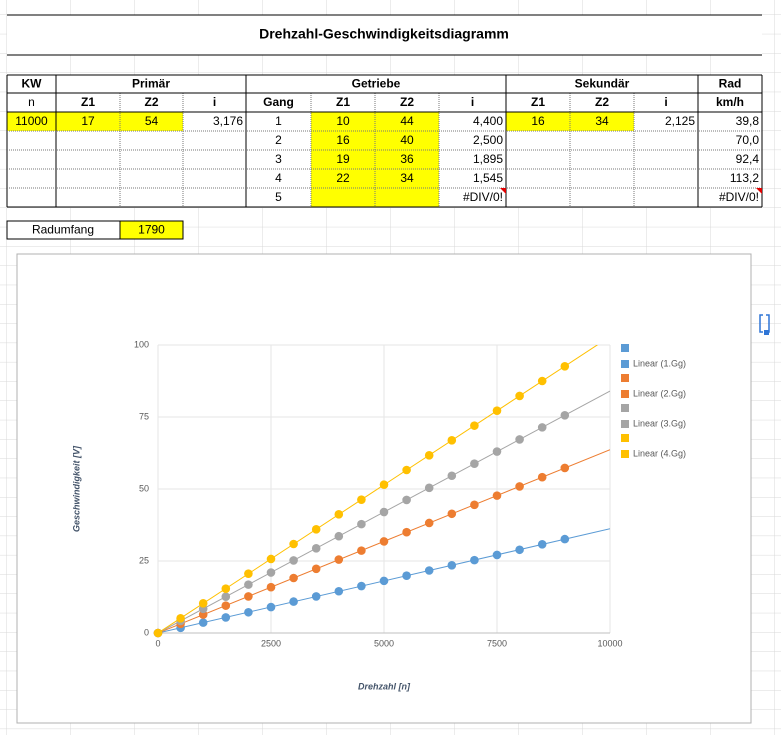 The width and height of the screenshot is (781, 740). I want to click on cell: 1, so click(278, 121).